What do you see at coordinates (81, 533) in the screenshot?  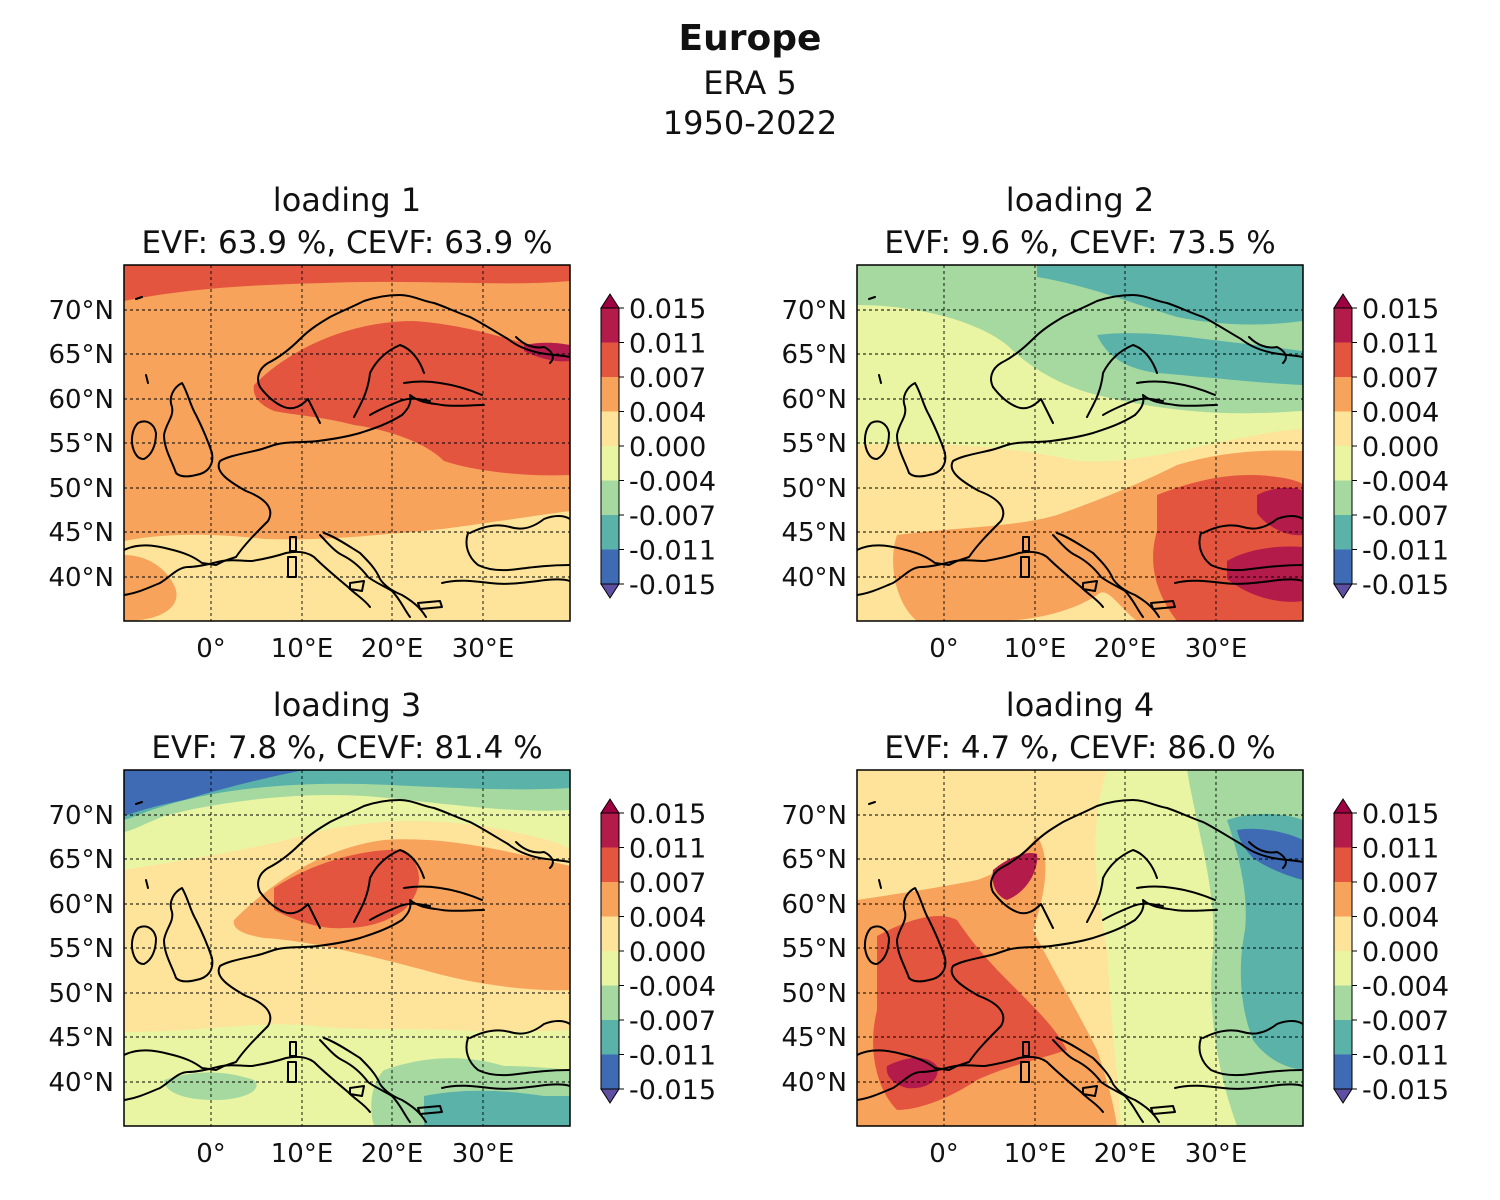 I see `lat-tick-label: 45°N` at bounding box center [81, 533].